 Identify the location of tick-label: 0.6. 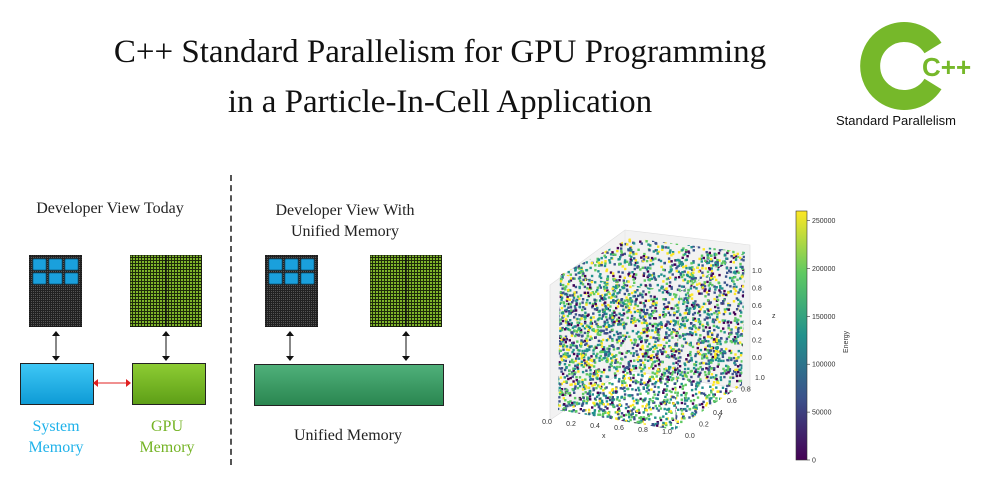
(757, 306).